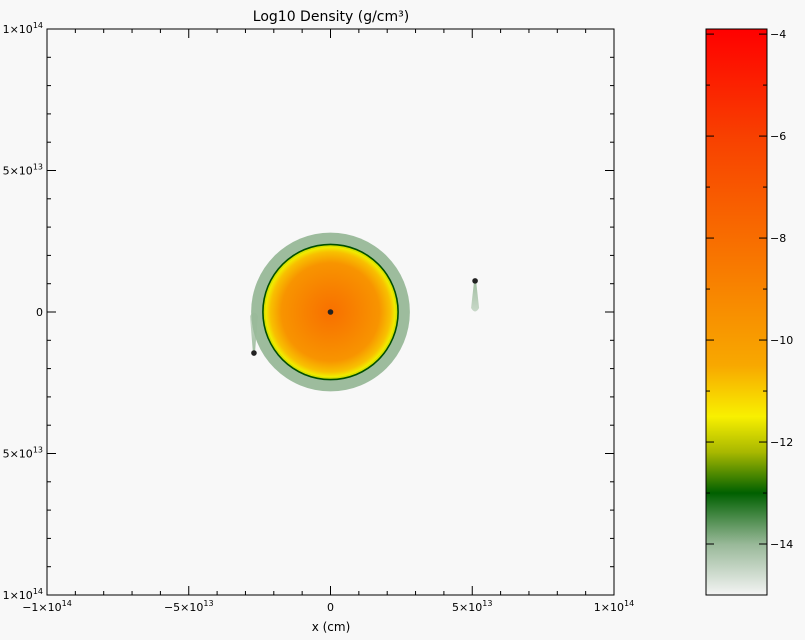 The image size is (805, 640). Describe the element at coordinates (364, 312) in the screenshot. I see `plot-features` at that location.